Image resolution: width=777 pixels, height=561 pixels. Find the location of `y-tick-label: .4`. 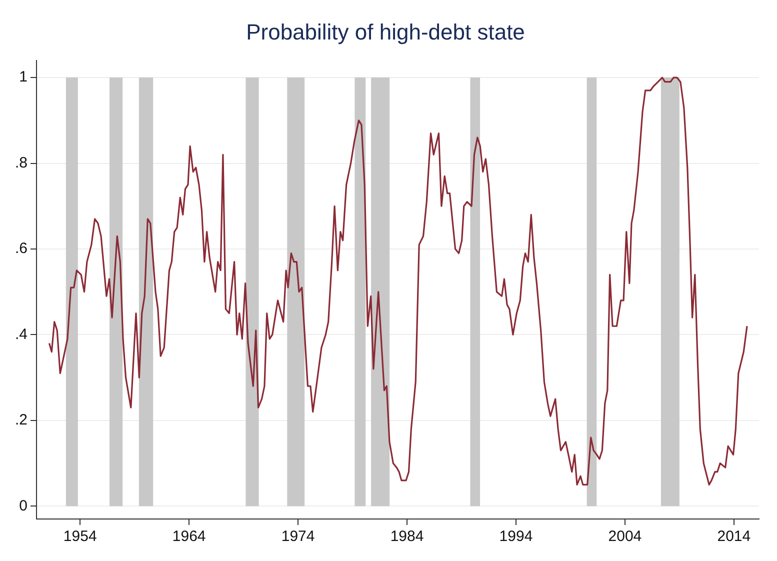

y-tick-label: .4 is located at coordinates (21, 334).